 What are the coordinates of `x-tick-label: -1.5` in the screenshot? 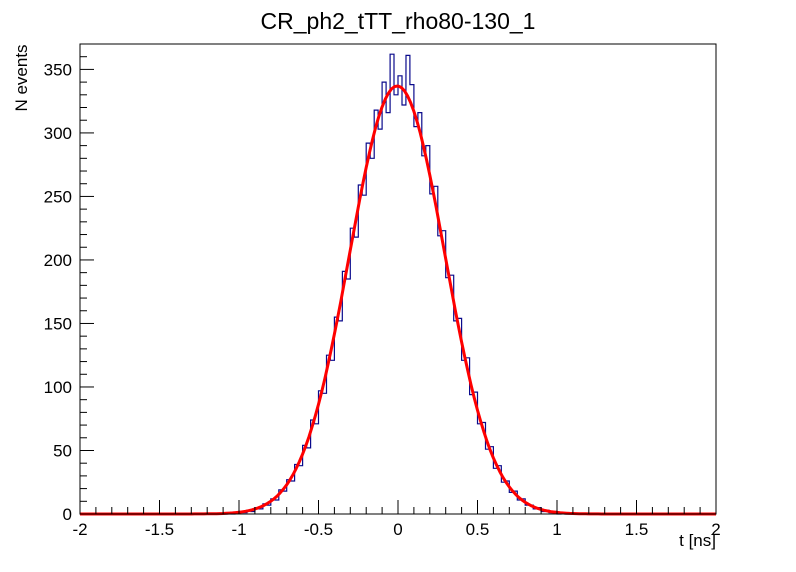 It's located at (159, 529).